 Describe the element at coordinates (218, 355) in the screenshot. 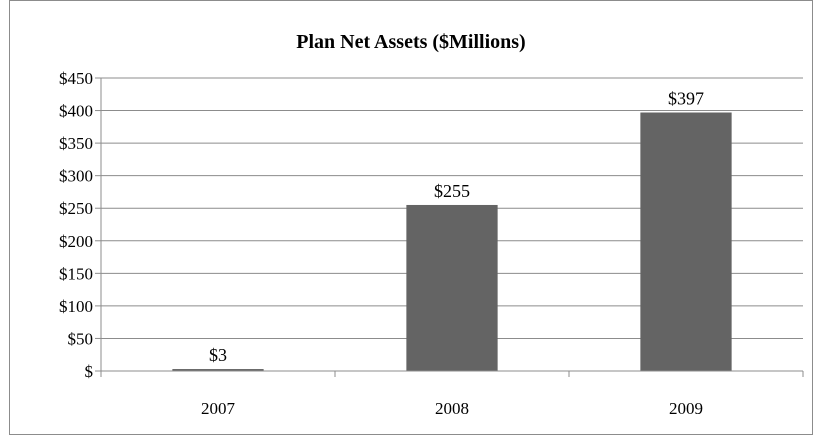

I see `data-label-2007: $3` at that location.